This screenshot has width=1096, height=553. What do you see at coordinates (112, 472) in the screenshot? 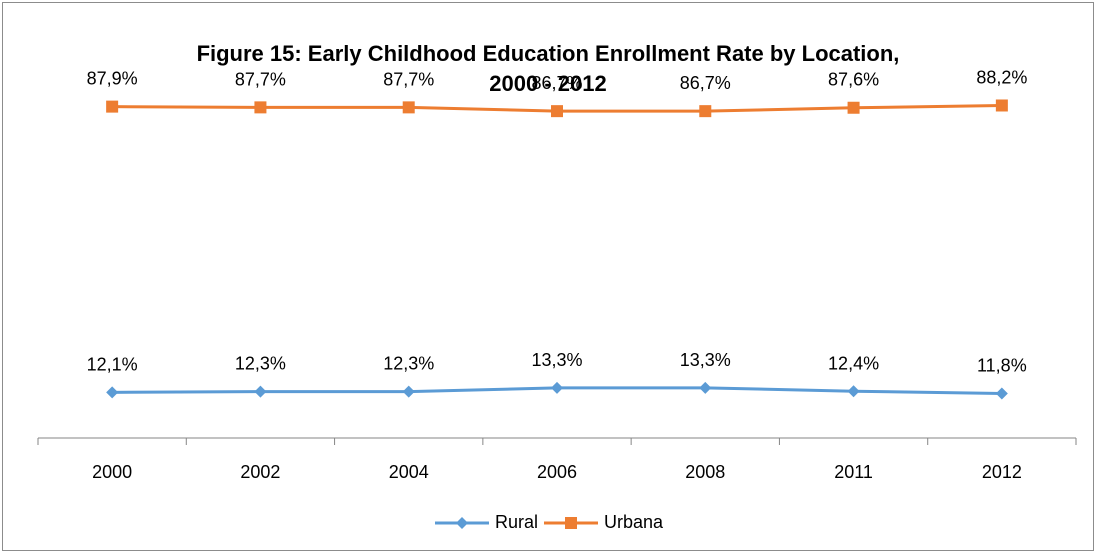
I see `x-tick-label: 2000` at bounding box center [112, 472].